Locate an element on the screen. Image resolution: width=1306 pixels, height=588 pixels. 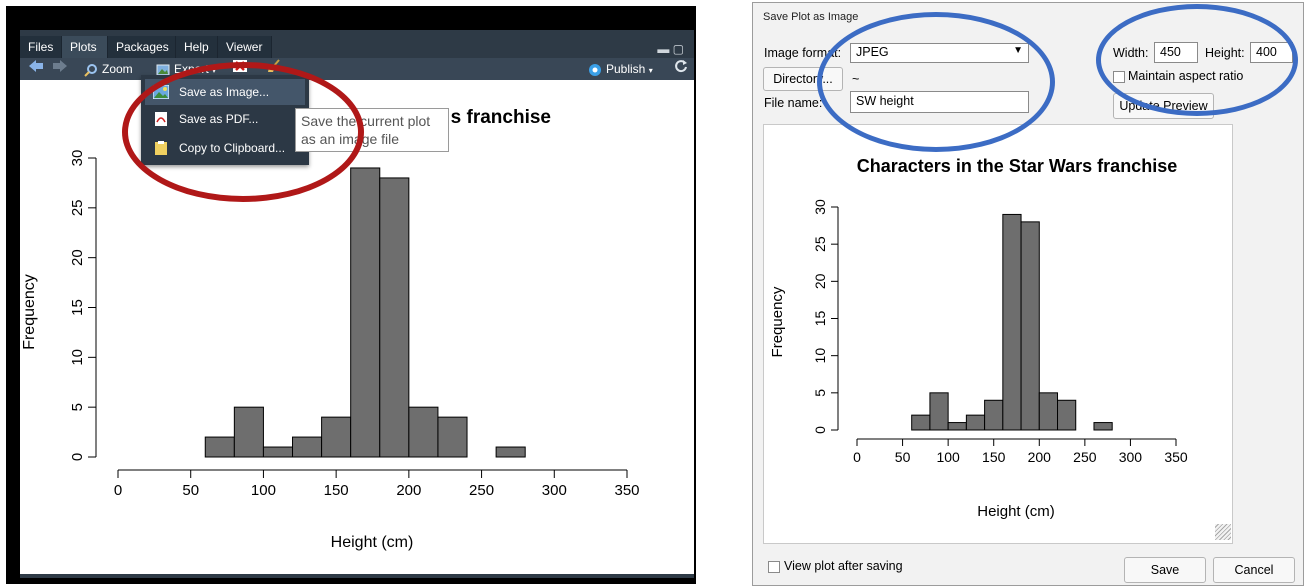
publish-button: Publish ▾ is located at coordinates (620, 69).